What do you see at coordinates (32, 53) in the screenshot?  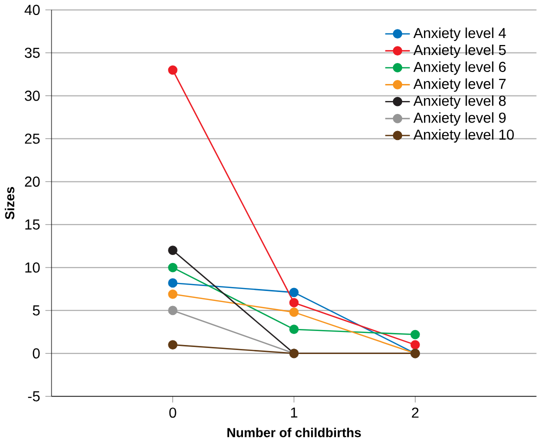 I see `y-tick-label: 35` at bounding box center [32, 53].